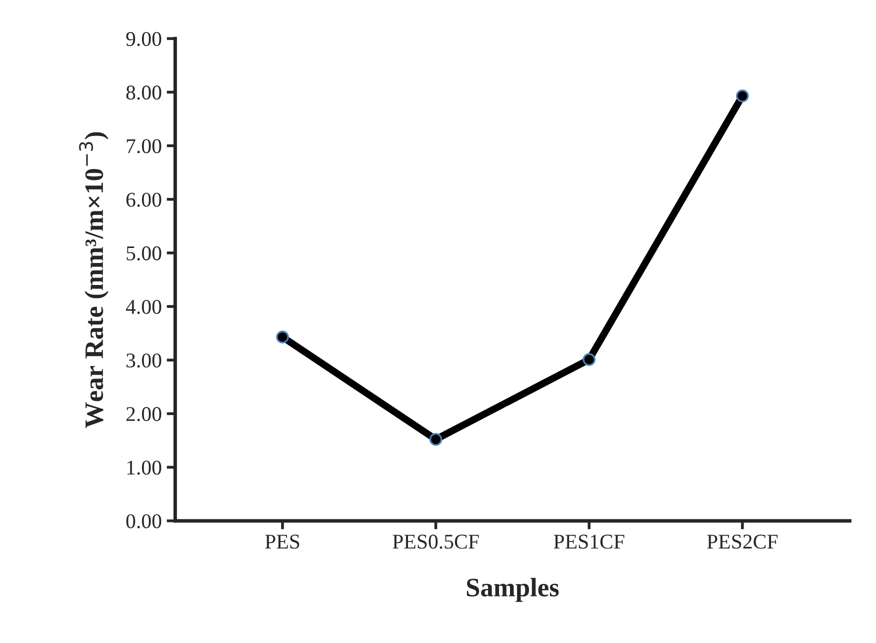 Image resolution: width=876 pixels, height=643 pixels. What do you see at coordinates (144, 414) in the screenshot?
I see `y-tick-label: 2.00` at bounding box center [144, 414].